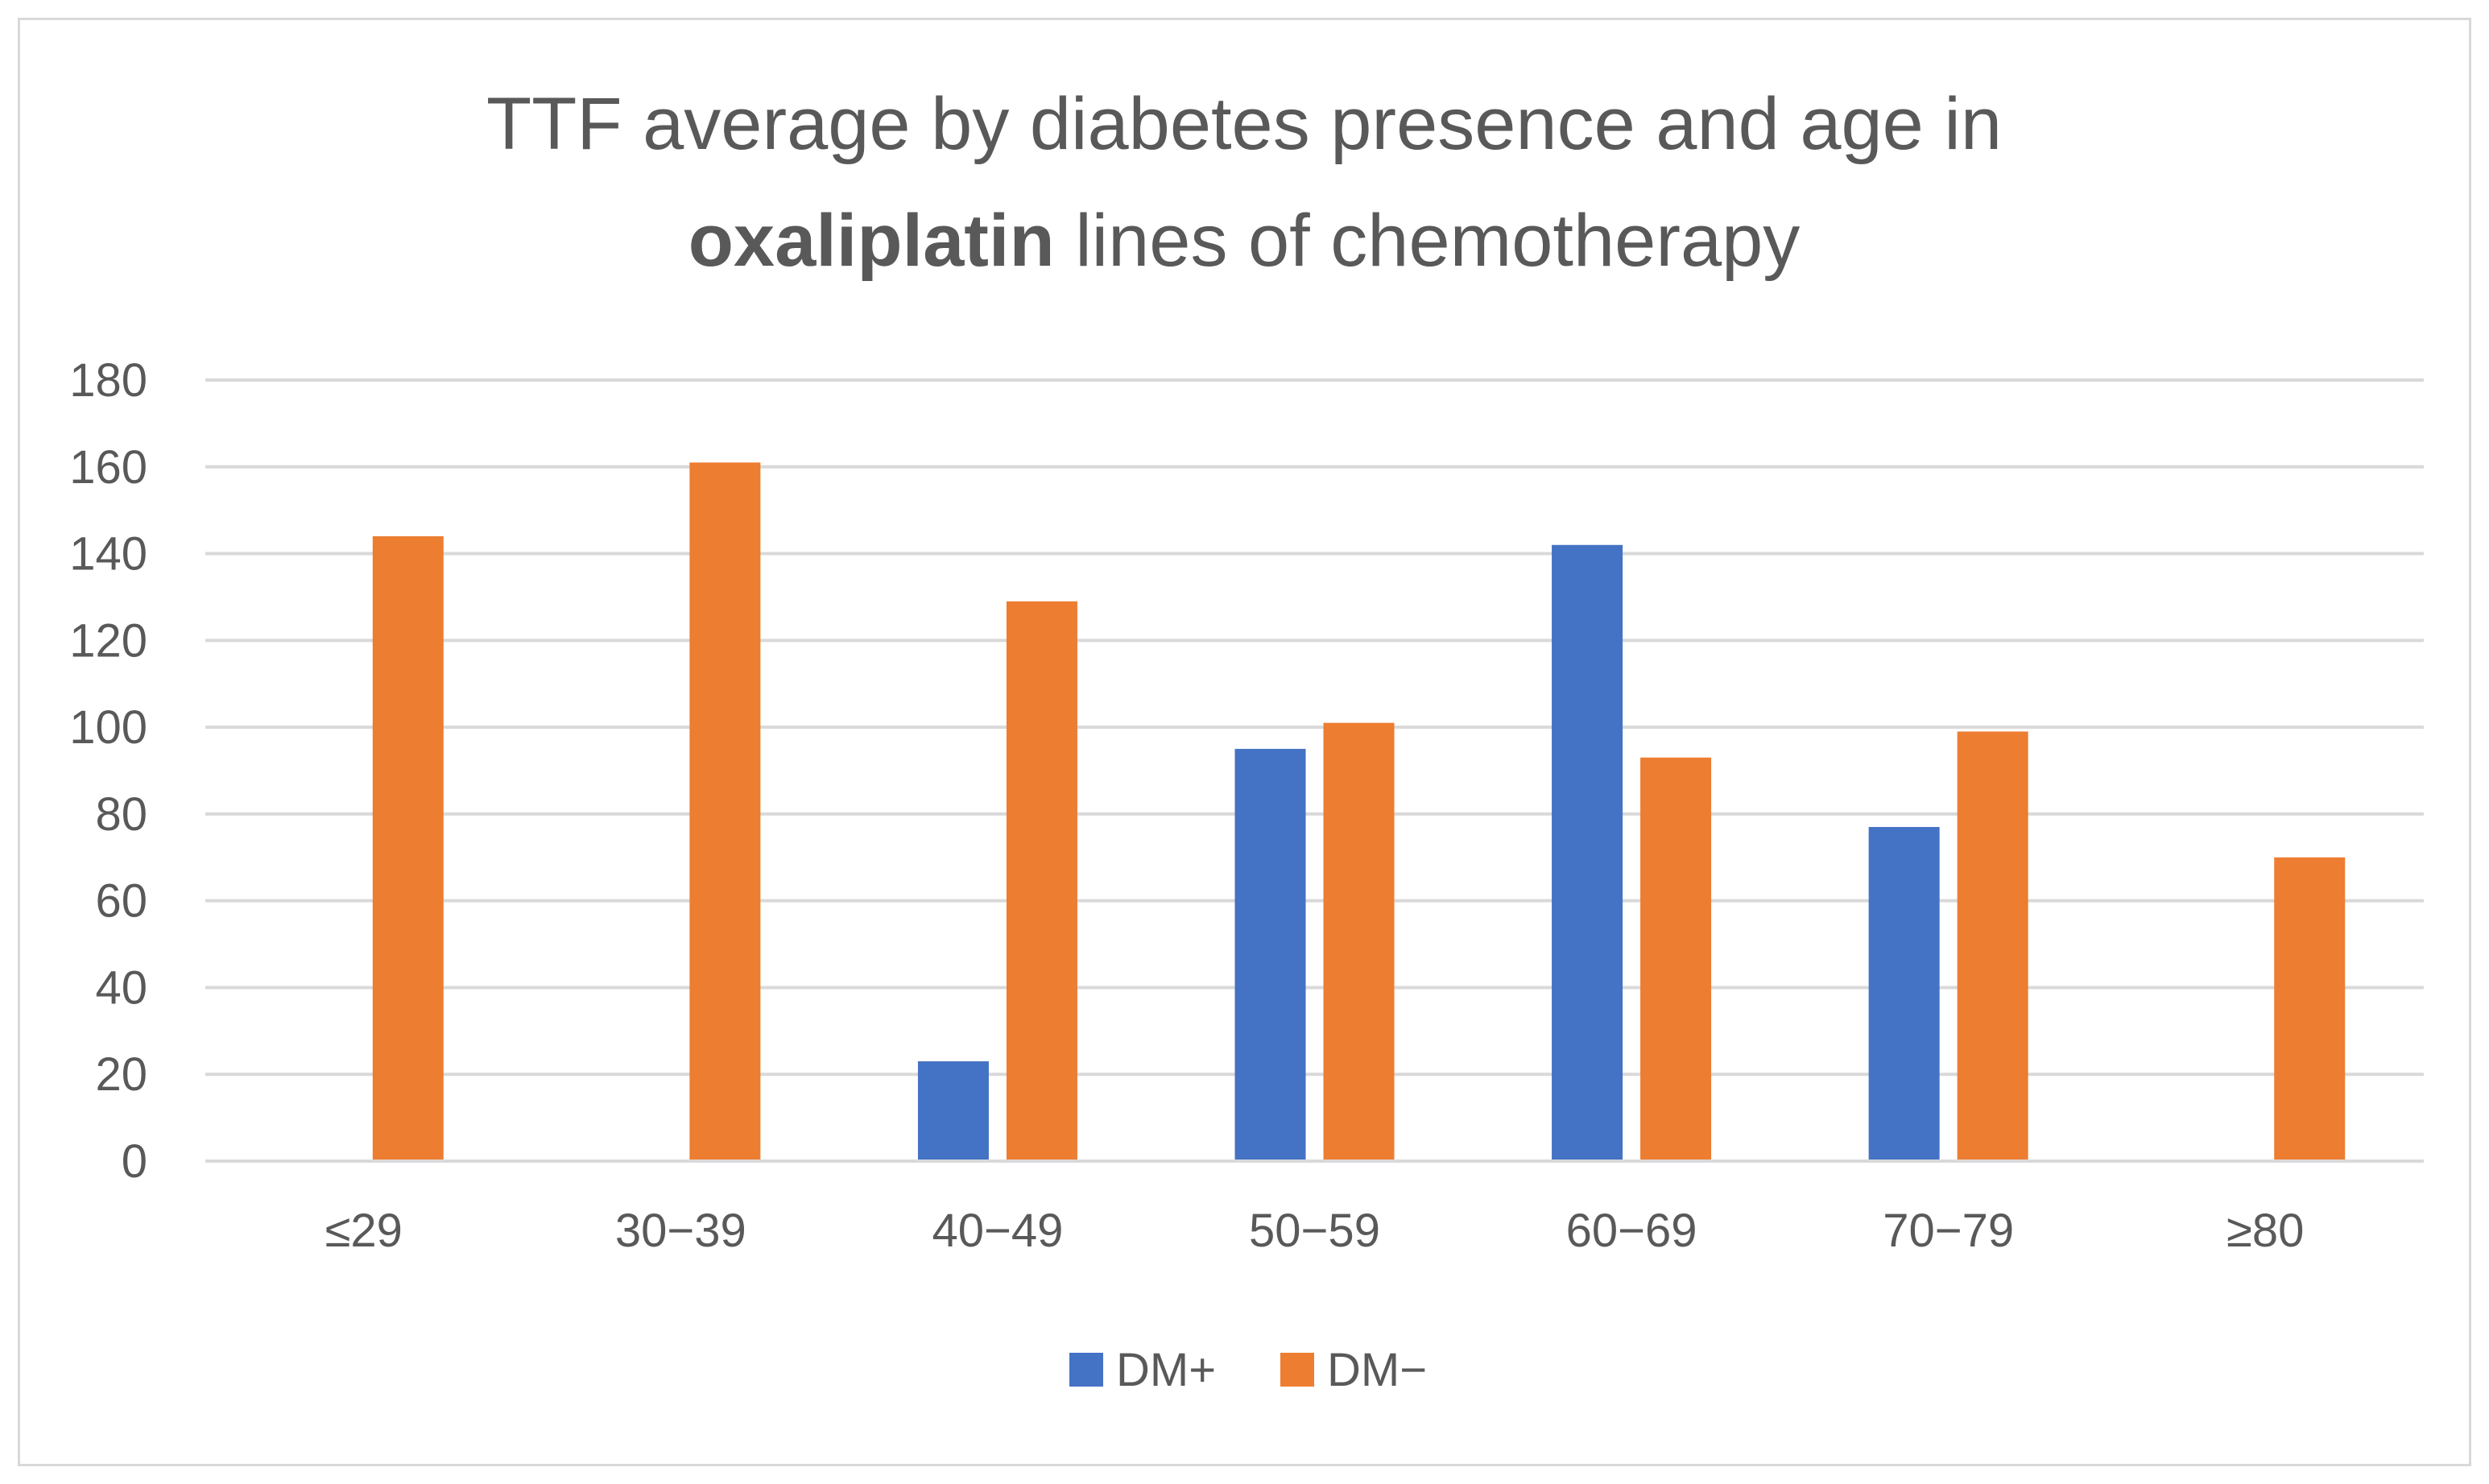 The height and width of the screenshot is (1484, 2489). What do you see at coordinates (121, 1074) in the screenshot?
I see `y-tick-label: 20` at bounding box center [121, 1074].